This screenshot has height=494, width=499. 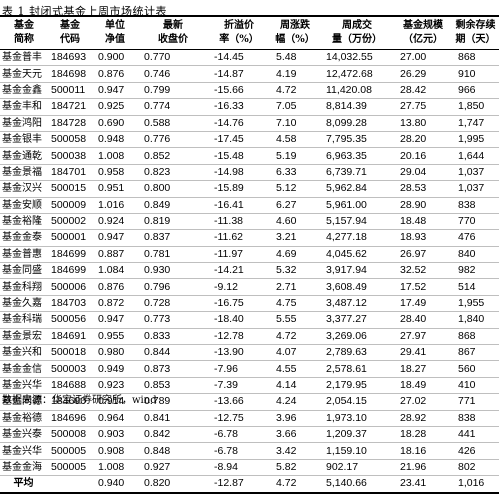 What do you see at coordinates (157, 417) in the screenshot?
I see `value-cell: 0.841` at bounding box center [157, 417].